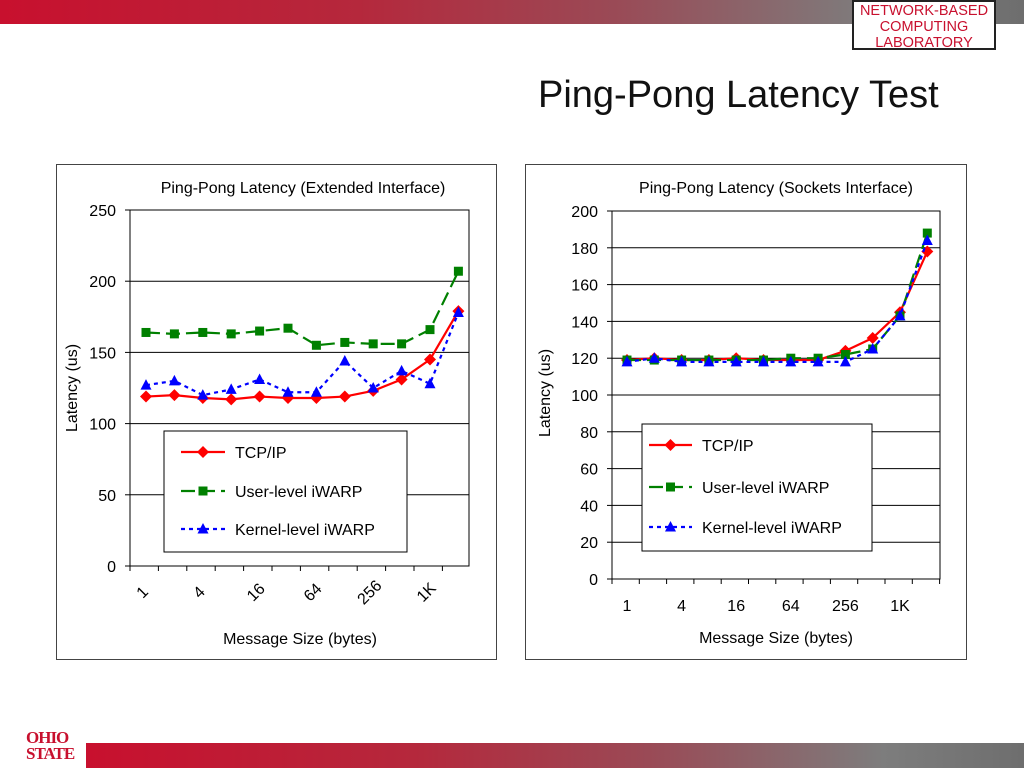 The image size is (1024, 768). Describe the element at coordinates (584, 322) in the screenshot. I see `y-tick-label: 140` at that location.